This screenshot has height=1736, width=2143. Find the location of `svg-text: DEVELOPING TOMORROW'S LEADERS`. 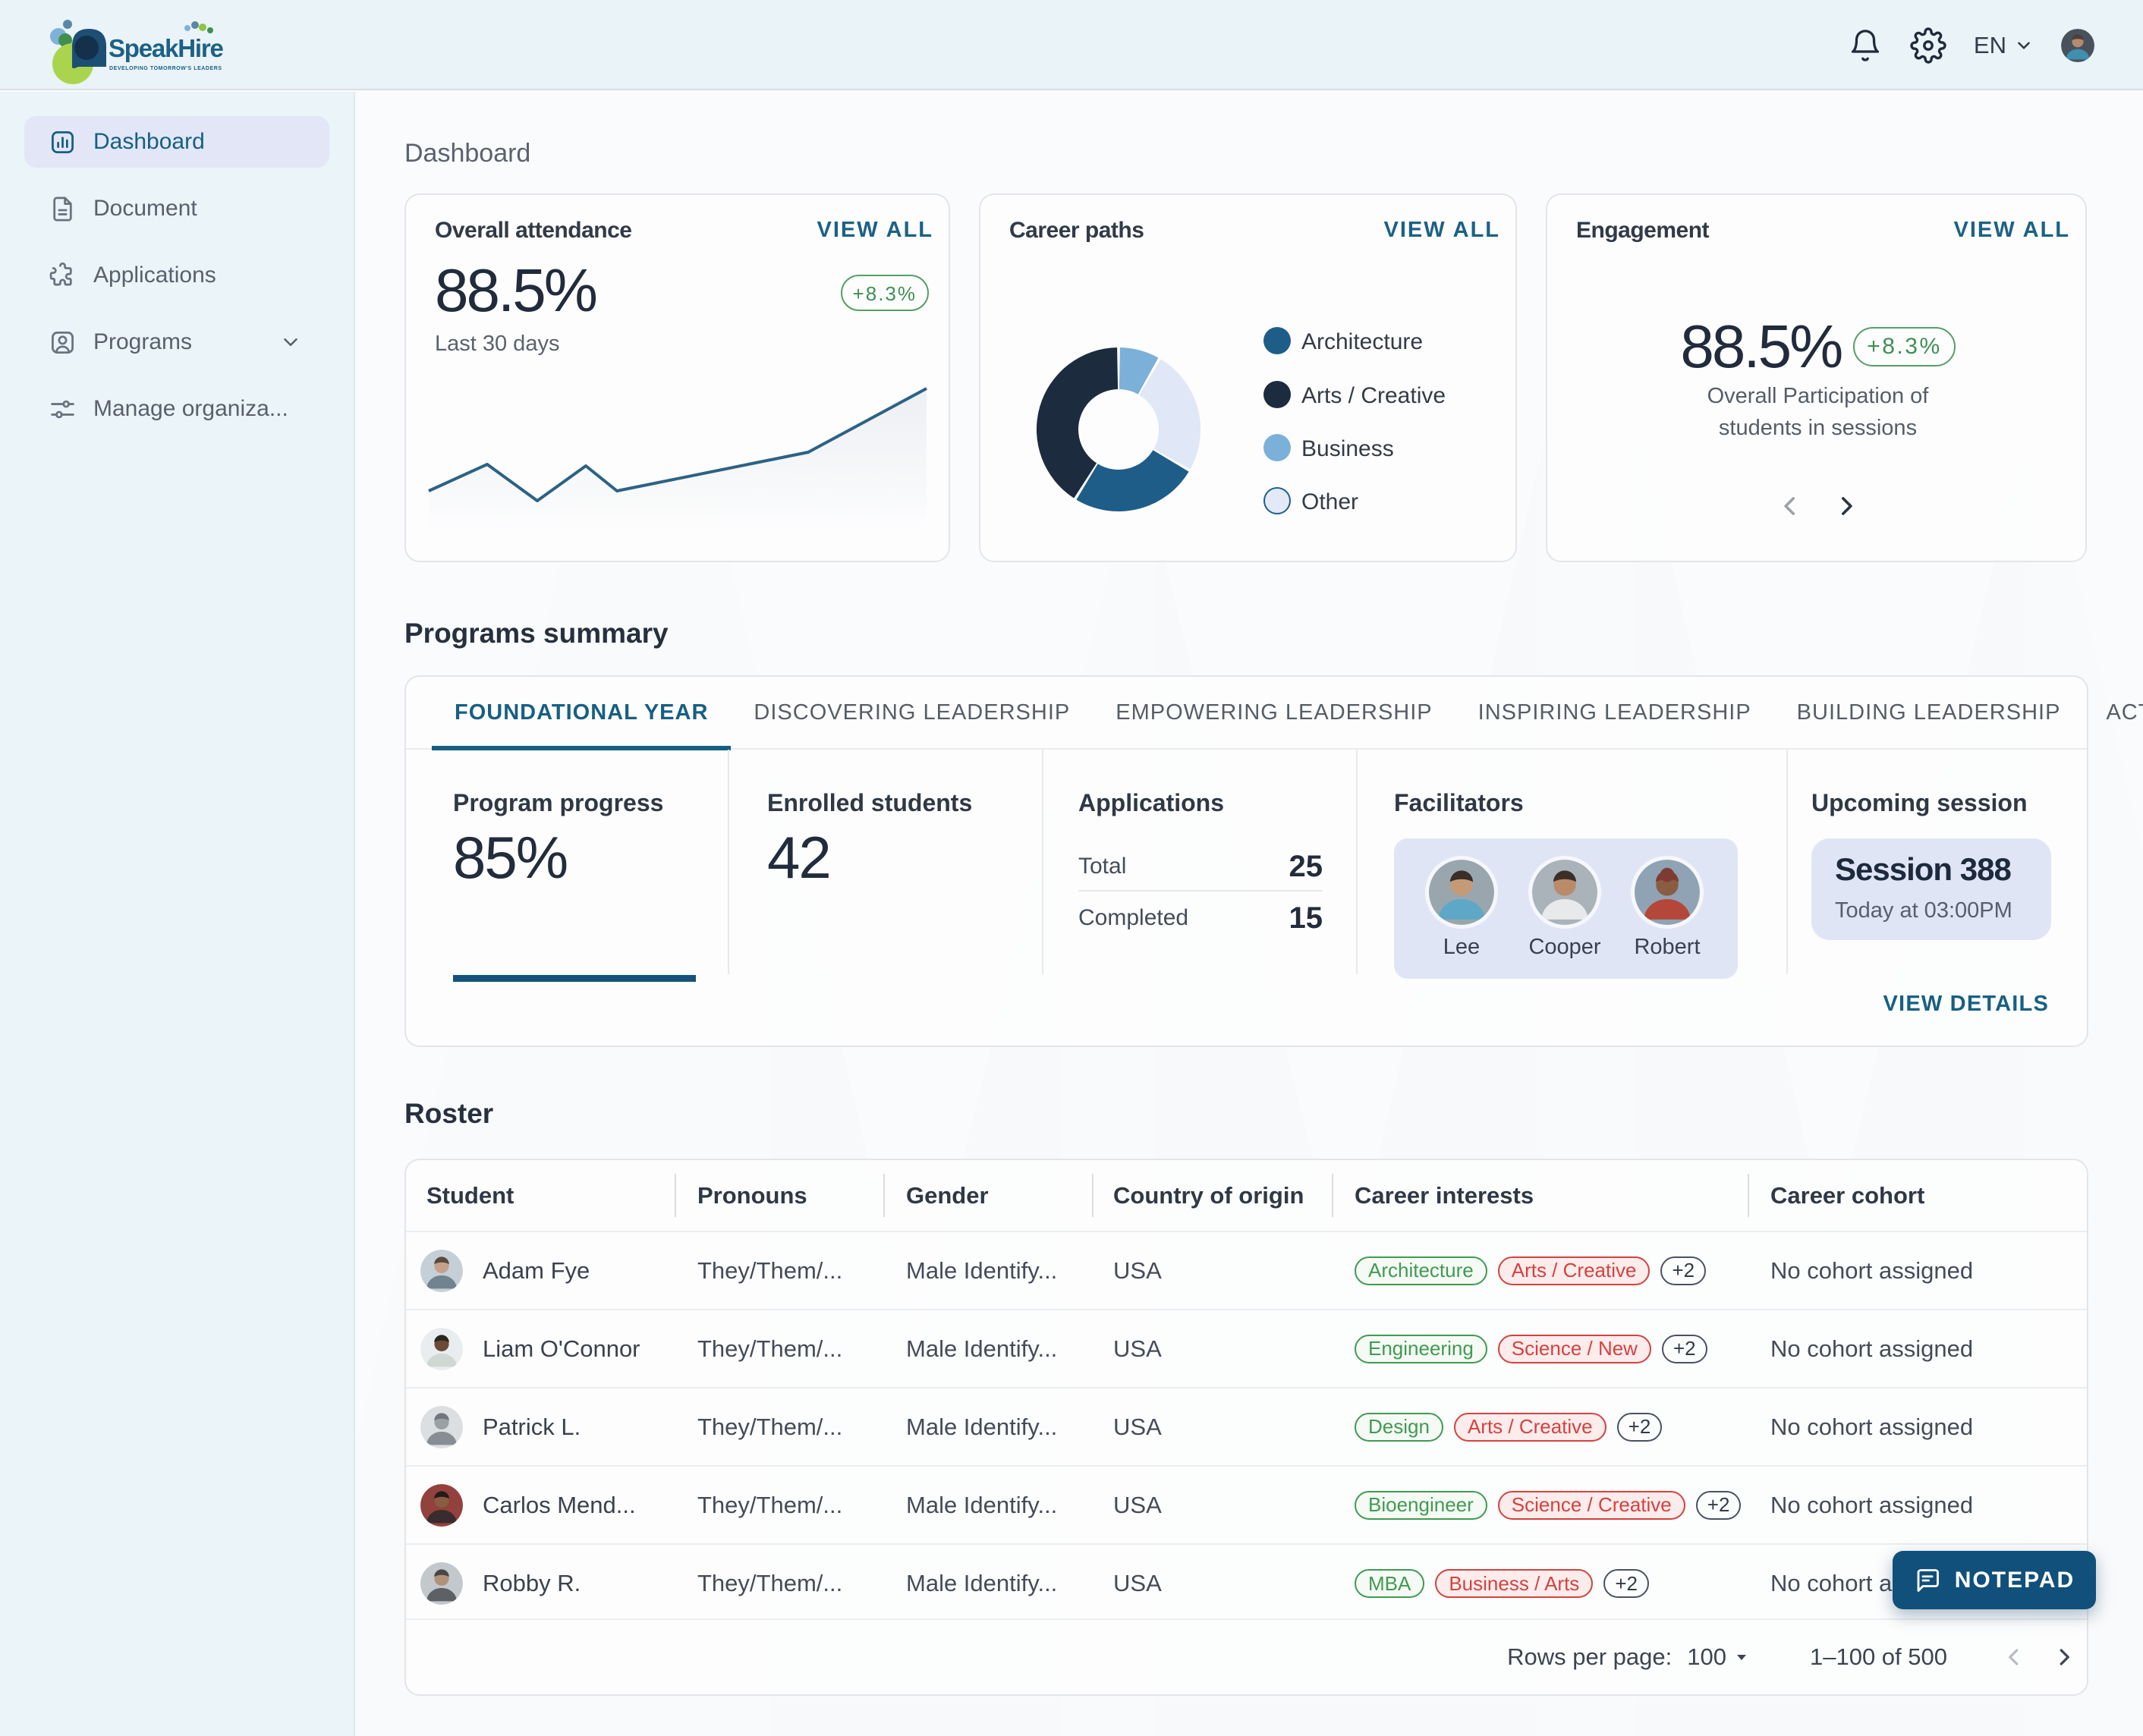

svg-text: DEVELOPING TOMORROW'S LEADERS is located at coordinates (165, 68).